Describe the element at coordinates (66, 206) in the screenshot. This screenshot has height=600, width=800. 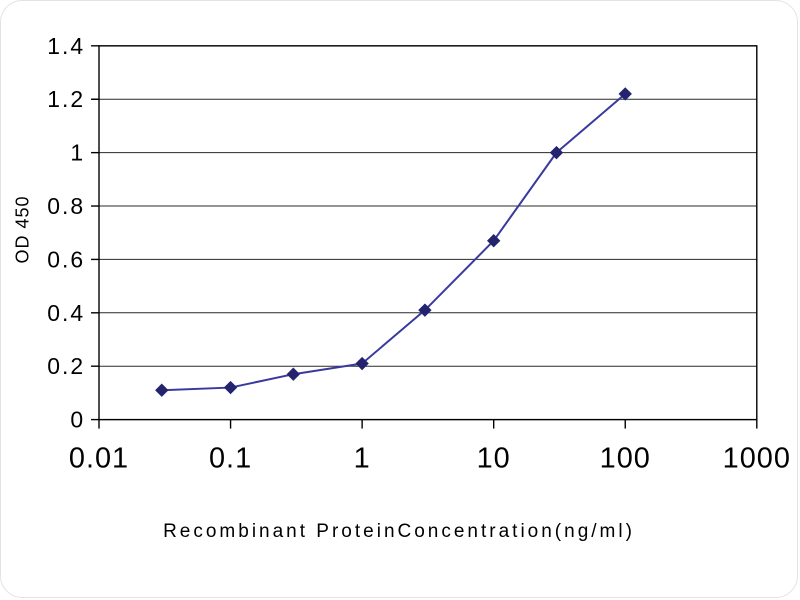
I see `y-tick-label: 0.8` at that location.